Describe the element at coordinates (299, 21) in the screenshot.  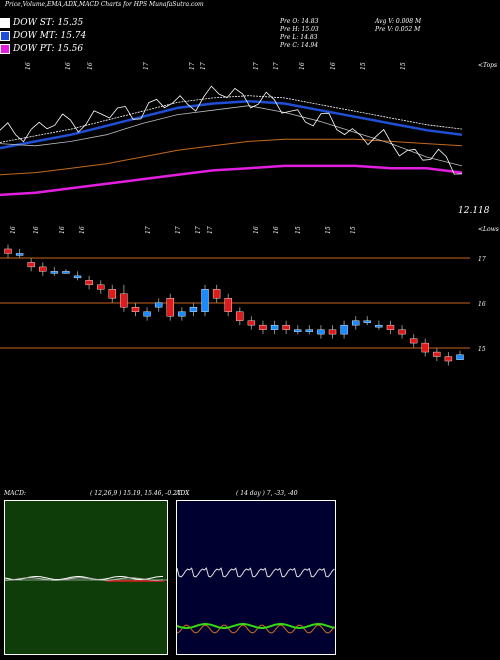
I see `pre-open: Pre O: 14.83` at that location.